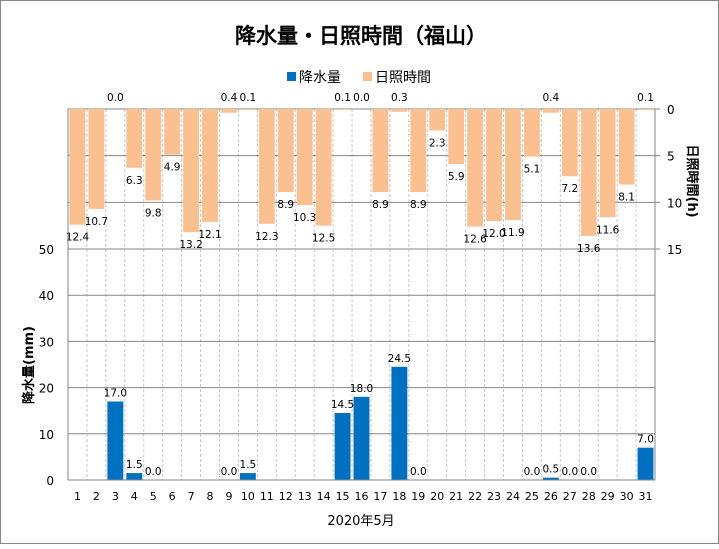 The height and width of the screenshot is (549, 719). I want to click on x-tick-label: 2, so click(96, 496).